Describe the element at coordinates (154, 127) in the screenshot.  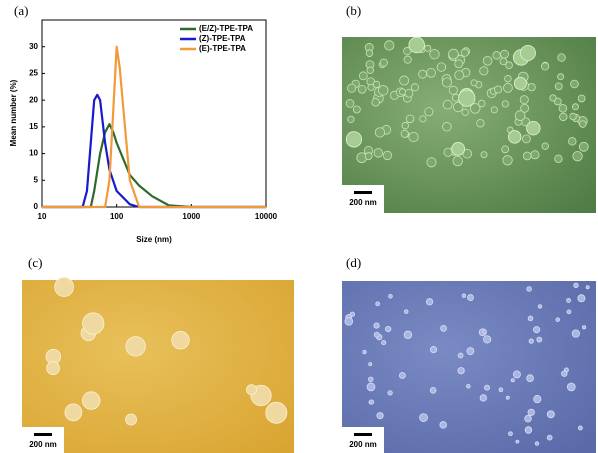
I see `data-line` at that location.